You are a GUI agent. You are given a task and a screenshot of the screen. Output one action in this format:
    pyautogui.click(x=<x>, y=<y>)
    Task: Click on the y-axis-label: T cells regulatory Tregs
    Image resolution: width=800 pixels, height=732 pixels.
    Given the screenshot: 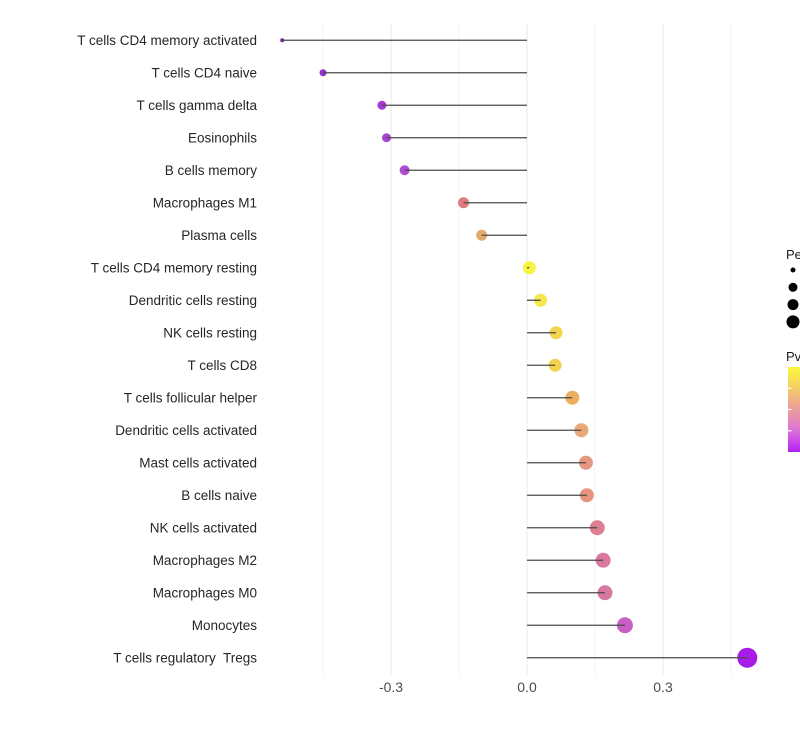 What is the action you would take?
    pyautogui.click(x=185, y=657)
    